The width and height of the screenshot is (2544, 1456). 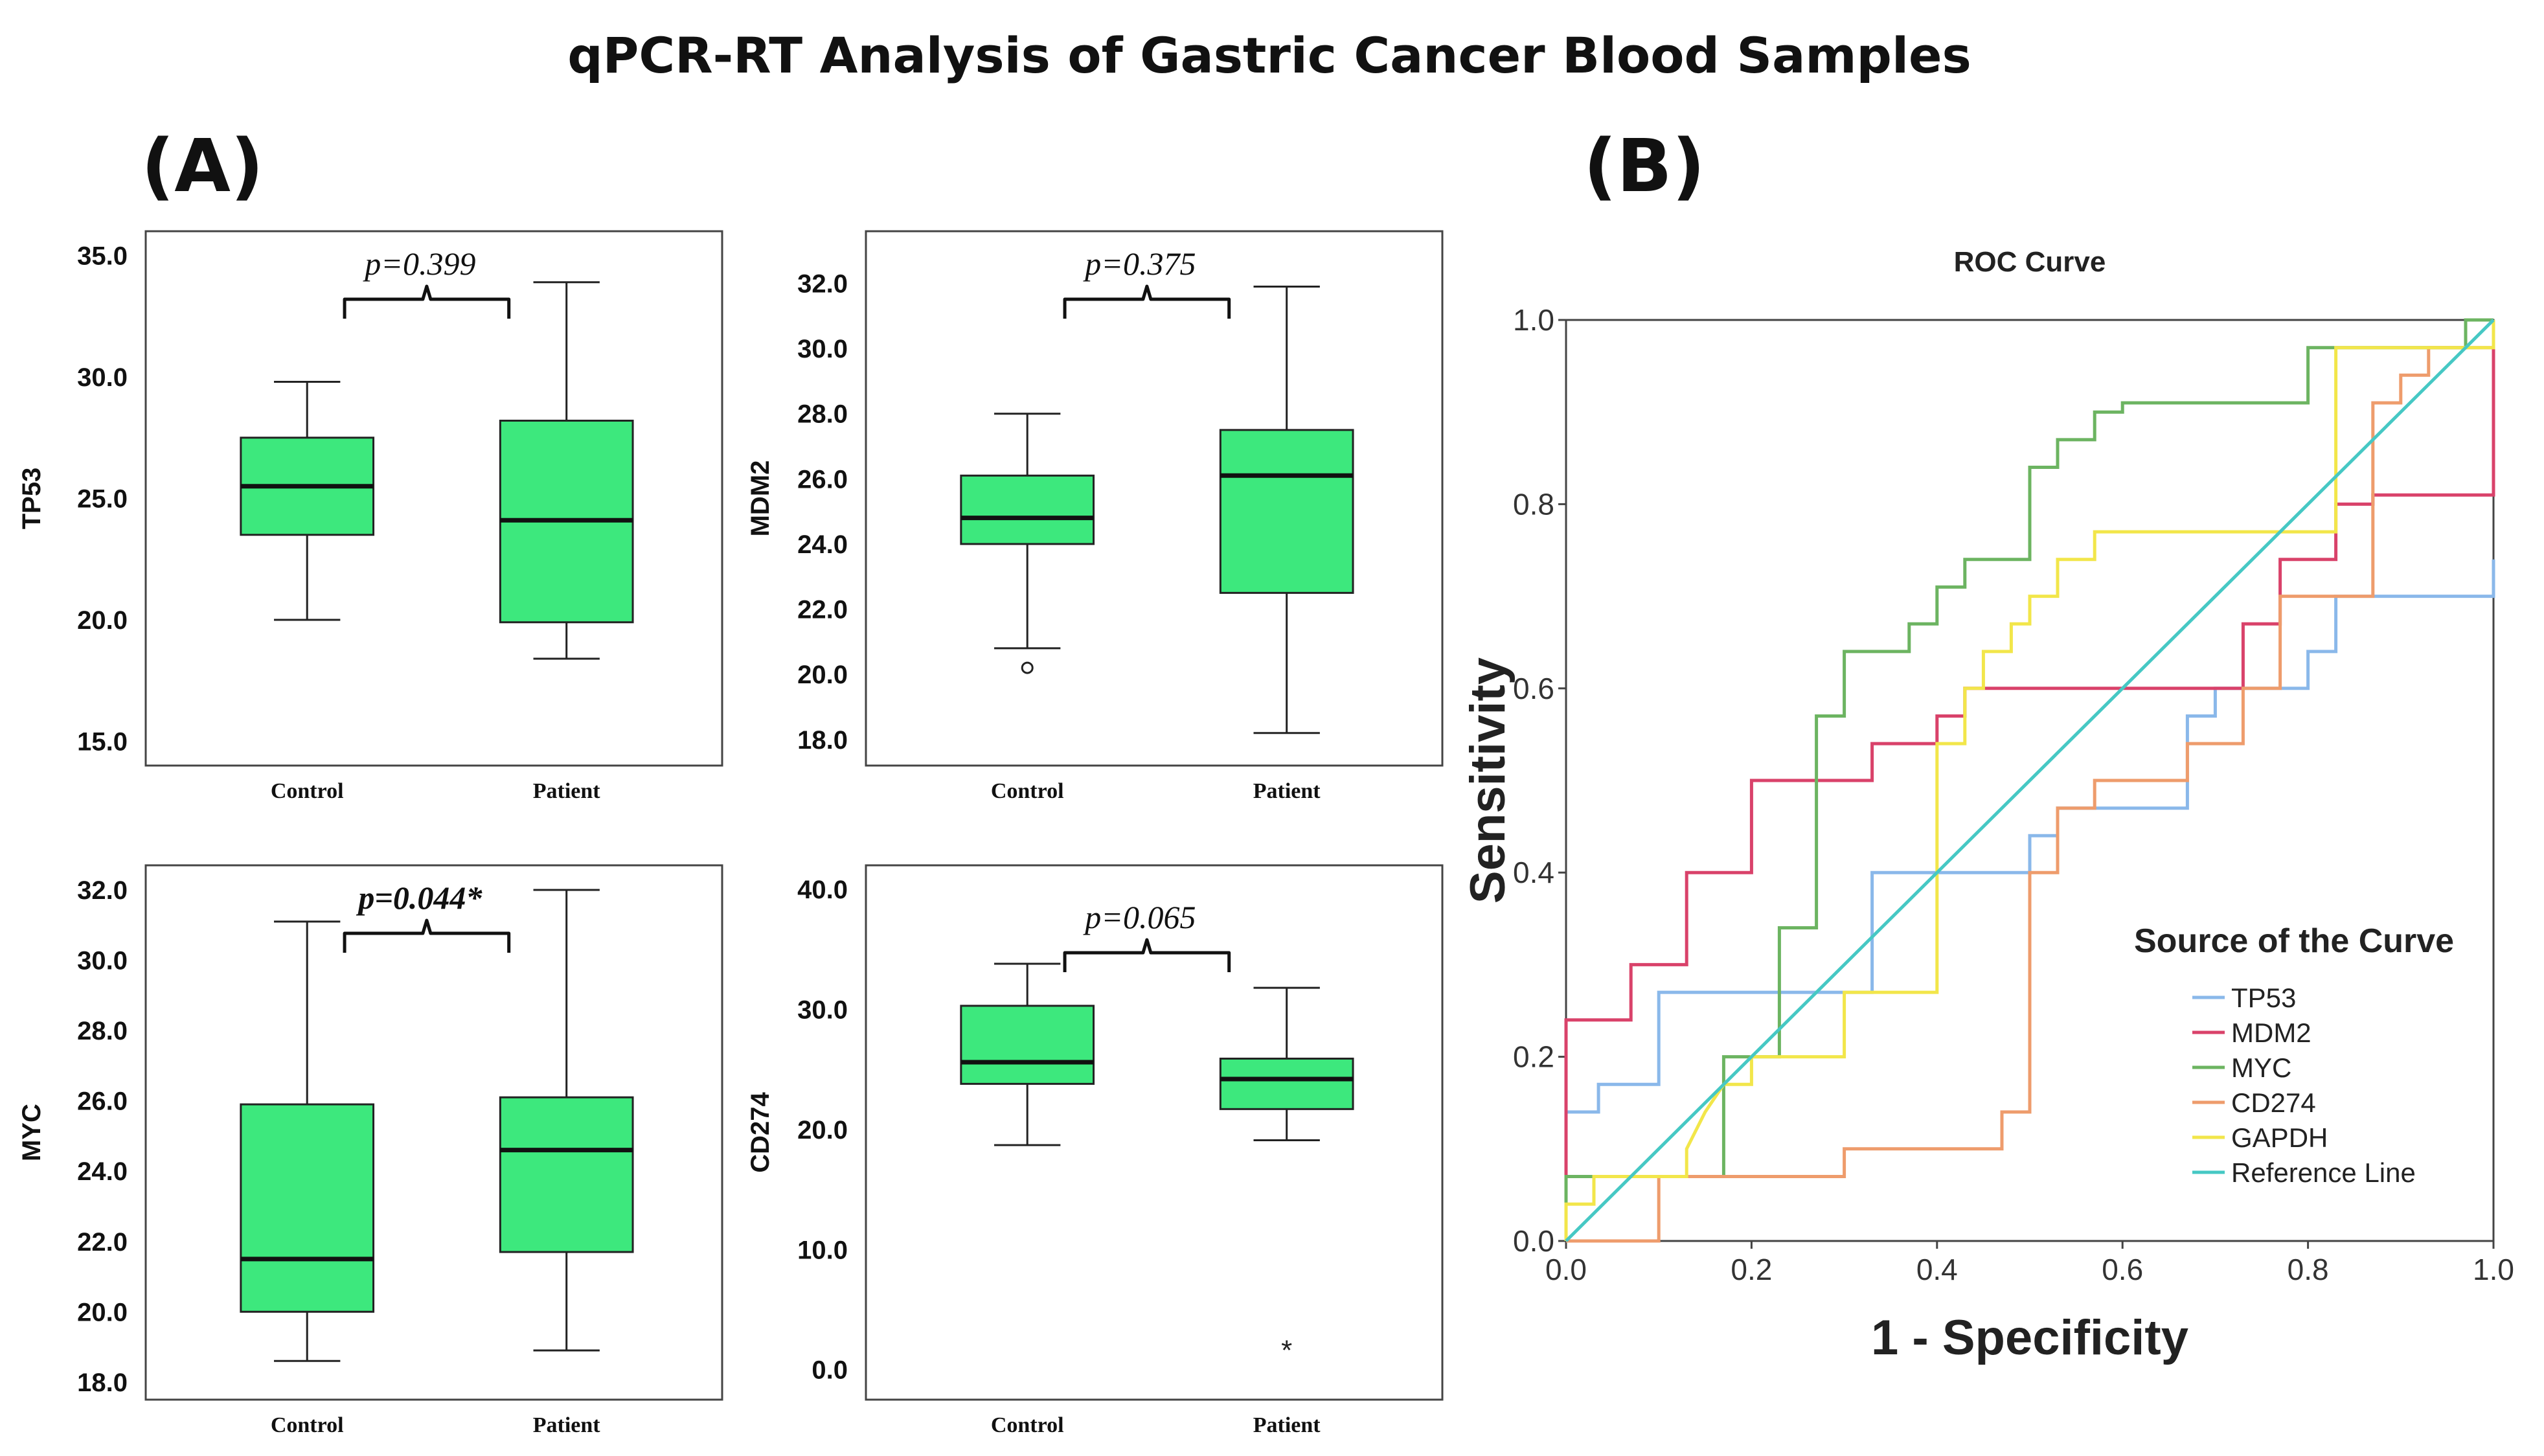 I want to click on p-value-label: p=0.065, so click(x=1139, y=917).